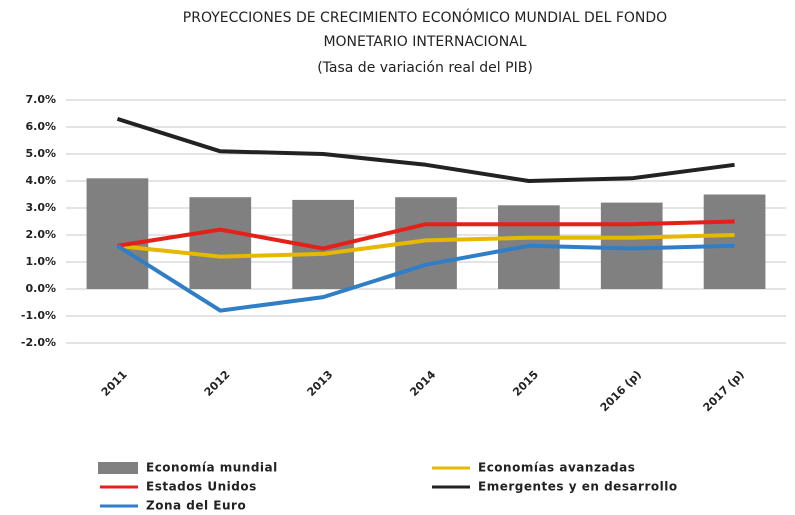  I want to click on legend-swatch, so click(118, 468).